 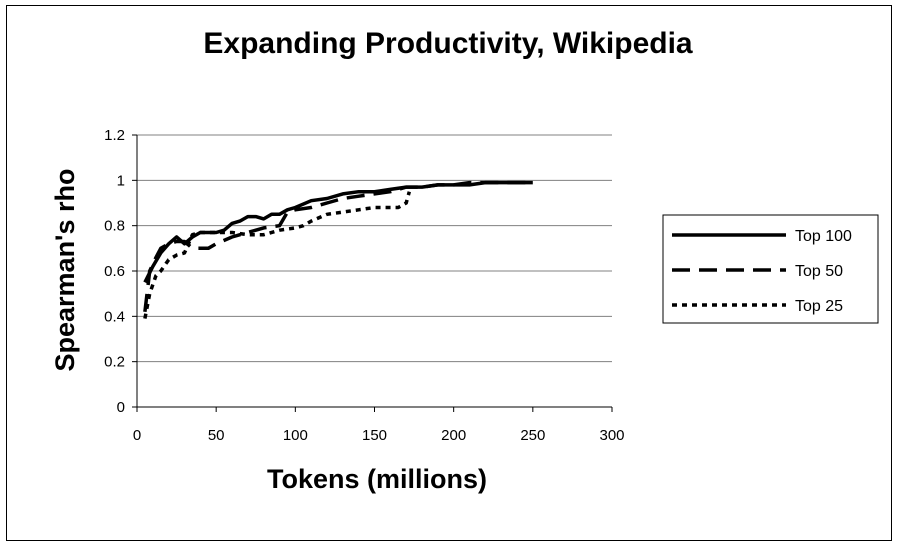 I want to click on series-lines, so click(x=338, y=249).